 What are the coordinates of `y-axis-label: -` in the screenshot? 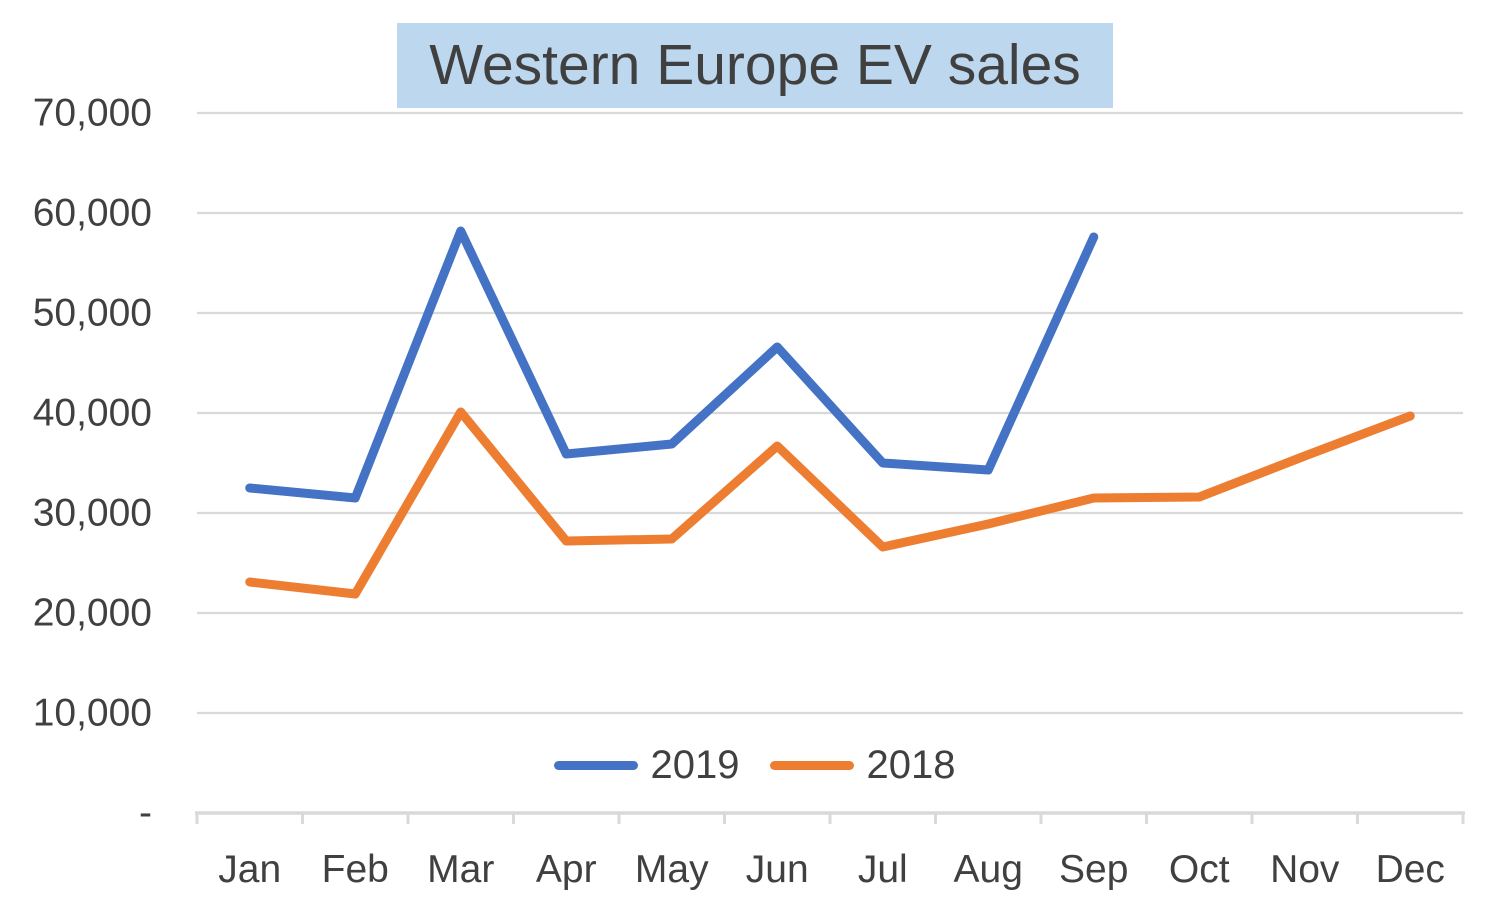 It's located at (145, 813).